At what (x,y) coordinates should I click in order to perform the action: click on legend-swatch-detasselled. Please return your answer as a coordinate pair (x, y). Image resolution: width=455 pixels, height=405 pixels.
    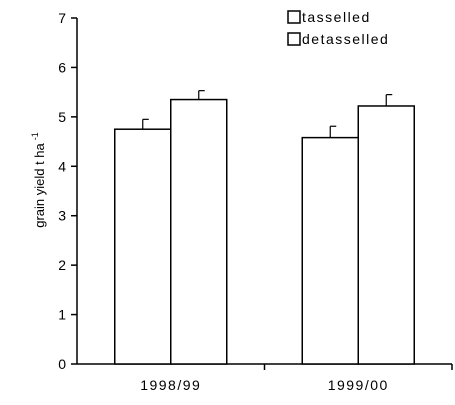
    Looking at the image, I should click on (294, 39).